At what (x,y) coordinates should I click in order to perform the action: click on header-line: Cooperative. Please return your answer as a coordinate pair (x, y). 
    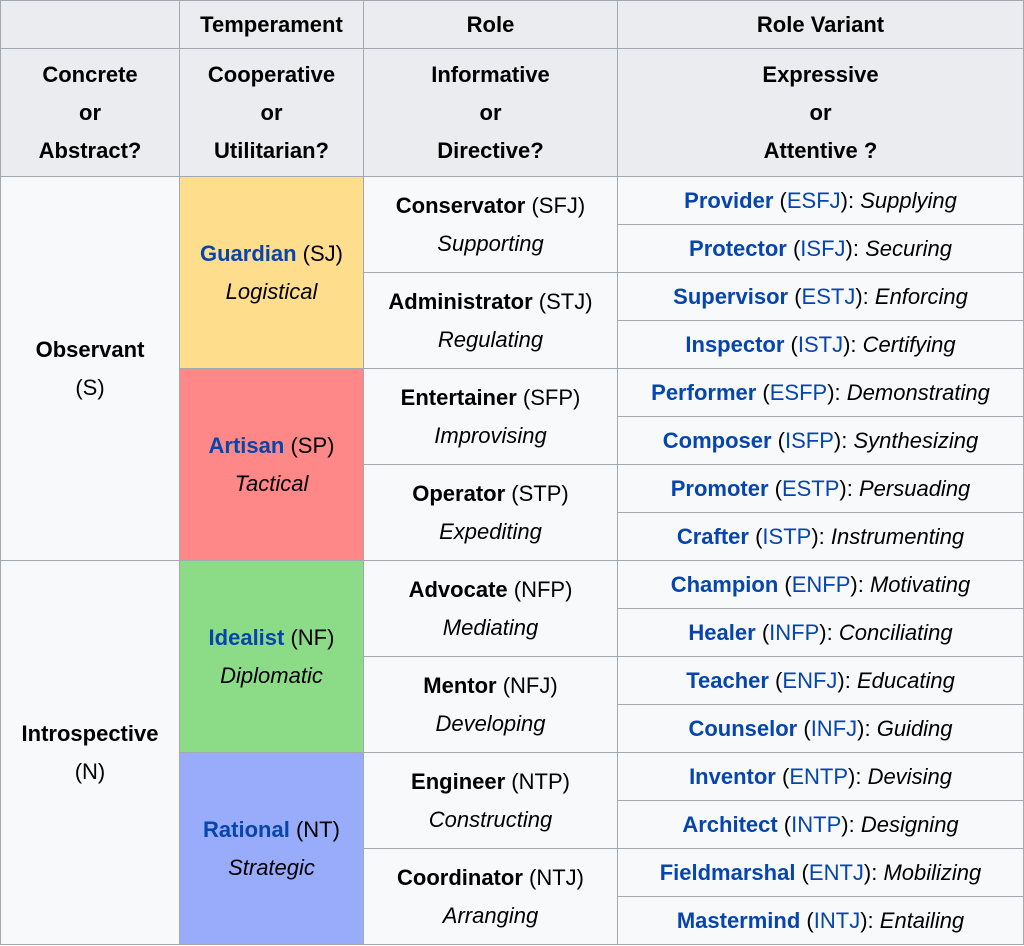
    Looking at the image, I should click on (271, 74).